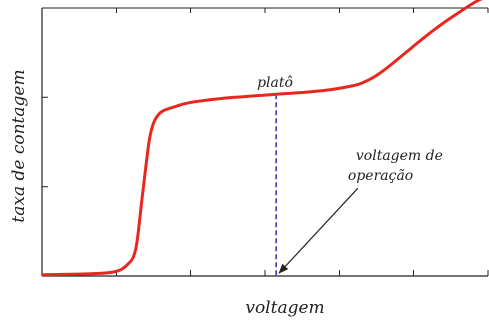 This screenshot has width=489, height=324. I want to click on y-axis-title: taxa de contagem, so click(19, 145).